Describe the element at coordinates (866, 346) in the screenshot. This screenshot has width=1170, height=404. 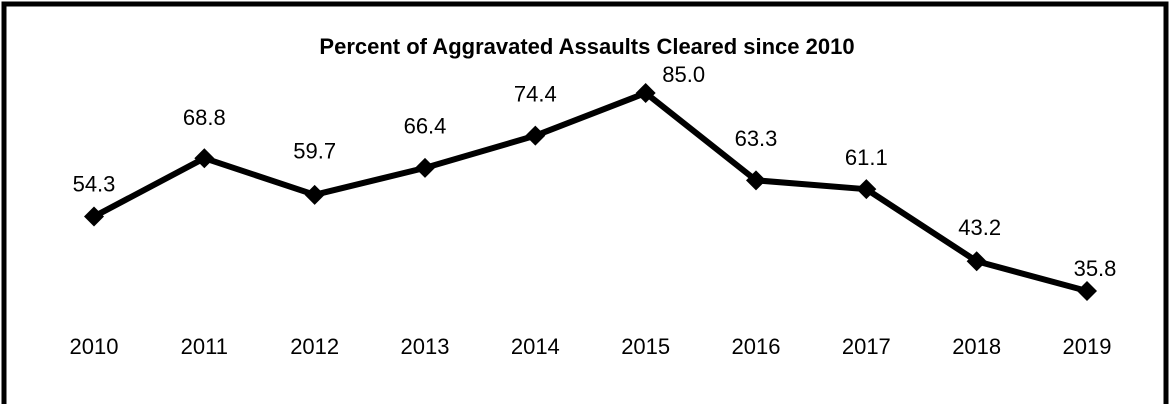
I see `x-tick-label: 2017` at that location.